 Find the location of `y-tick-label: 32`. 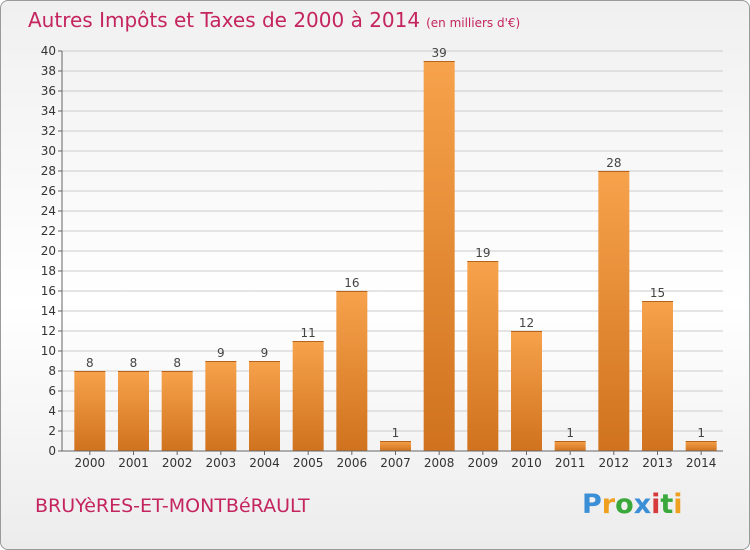

y-tick-label: 32 is located at coordinates (48, 131).